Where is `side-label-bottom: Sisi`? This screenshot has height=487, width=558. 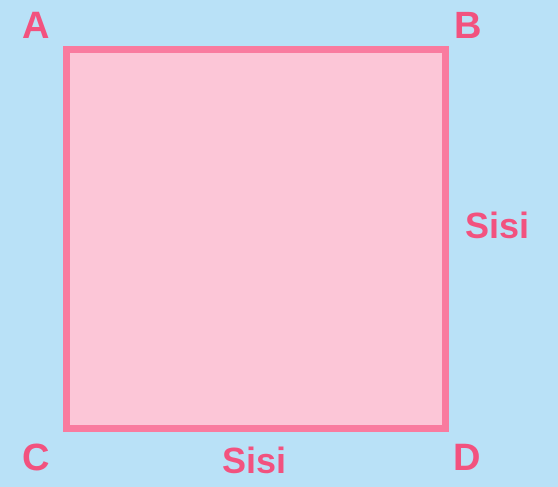 side-label-bottom: Sisi is located at coordinates (254, 460).